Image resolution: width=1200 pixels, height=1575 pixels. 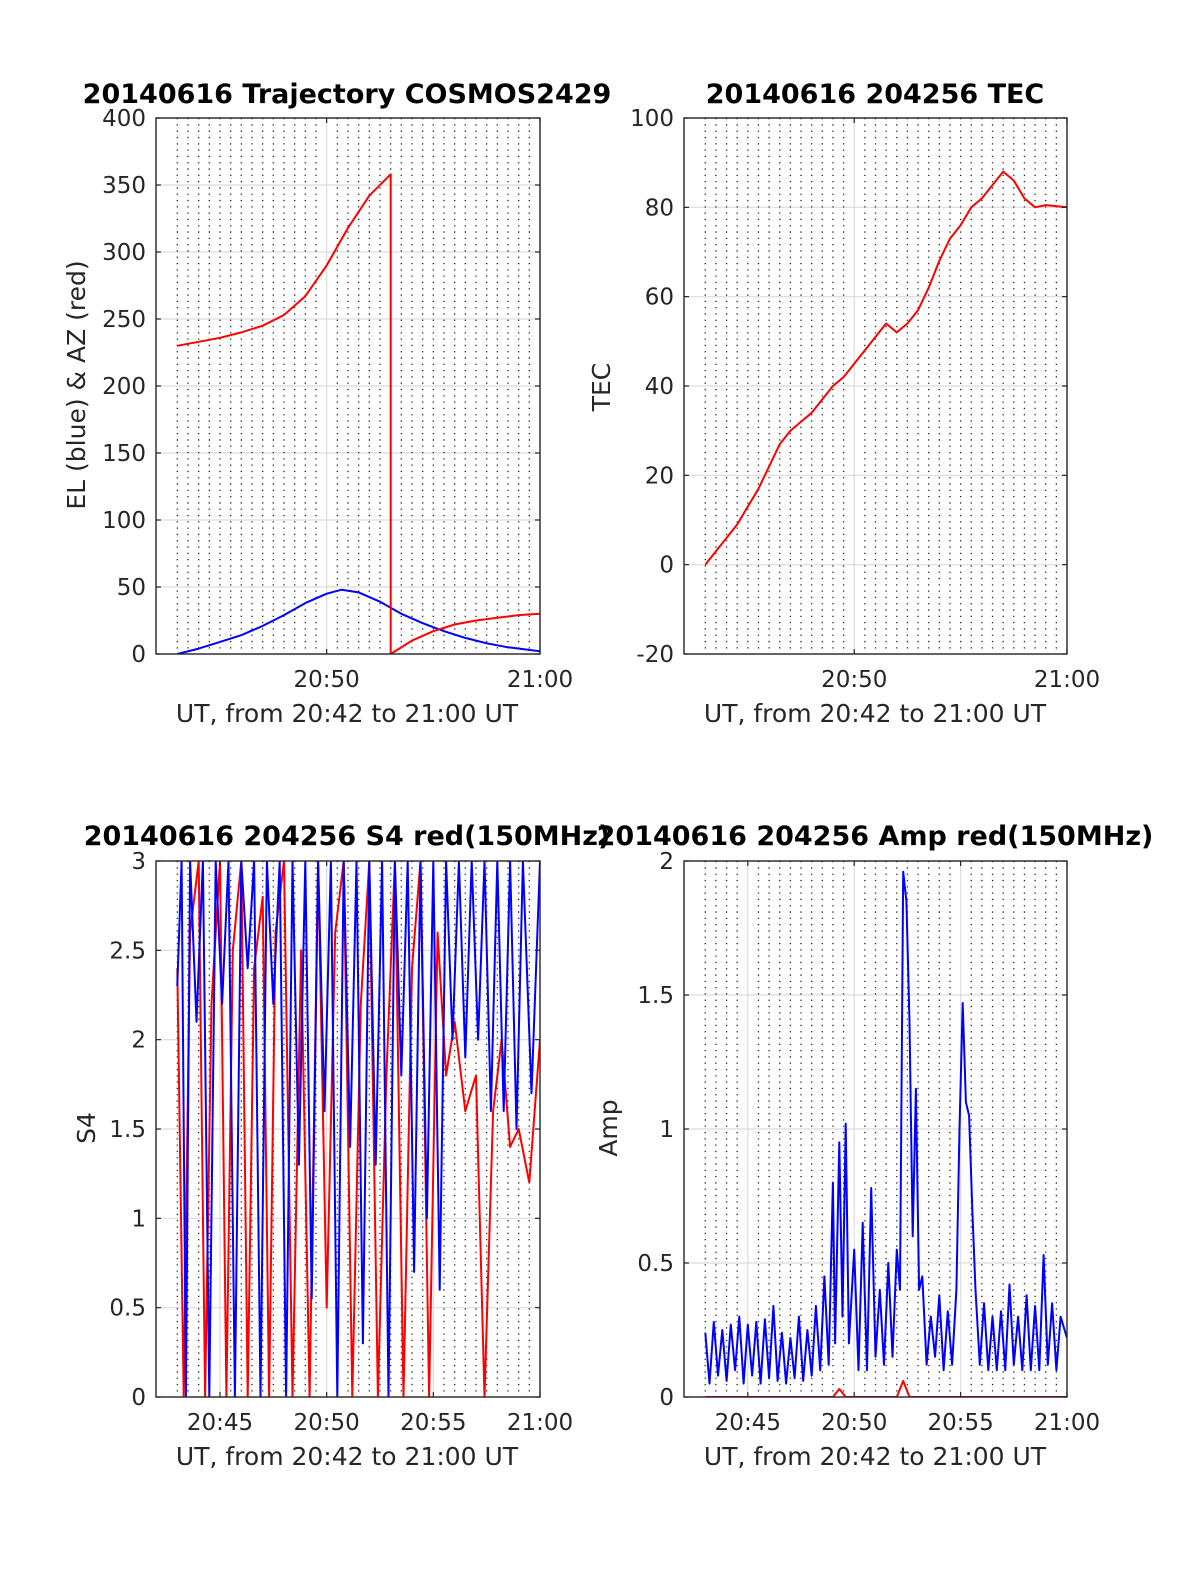 What do you see at coordinates (875, 94) in the screenshot?
I see `chart-title: 20140616 204256 TEC` at bounding box center [875, 94].